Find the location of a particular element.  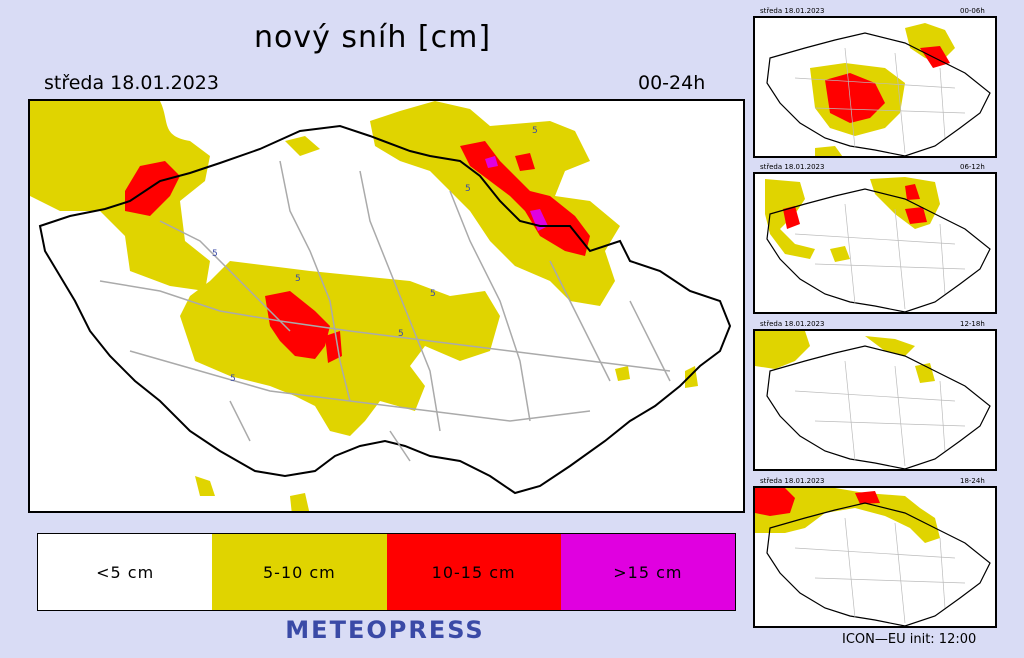

panel-1-map is located at coordinates (875, 87).